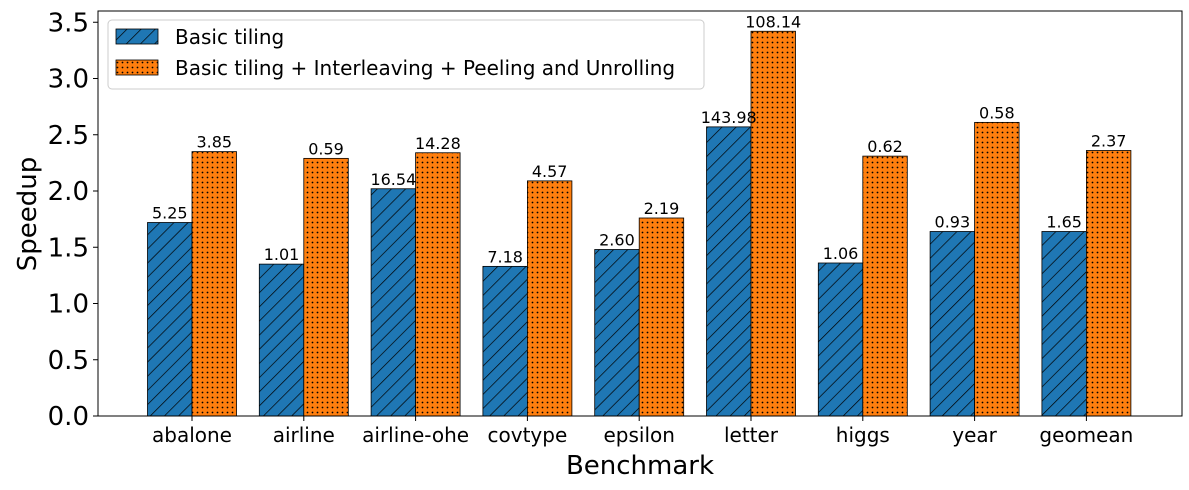 The image size is (1189, 490). What do you see at coordinates (68, 305) in the screenshot?
I see `y-tick-label: 1.0` at bounding box center [68, 305].